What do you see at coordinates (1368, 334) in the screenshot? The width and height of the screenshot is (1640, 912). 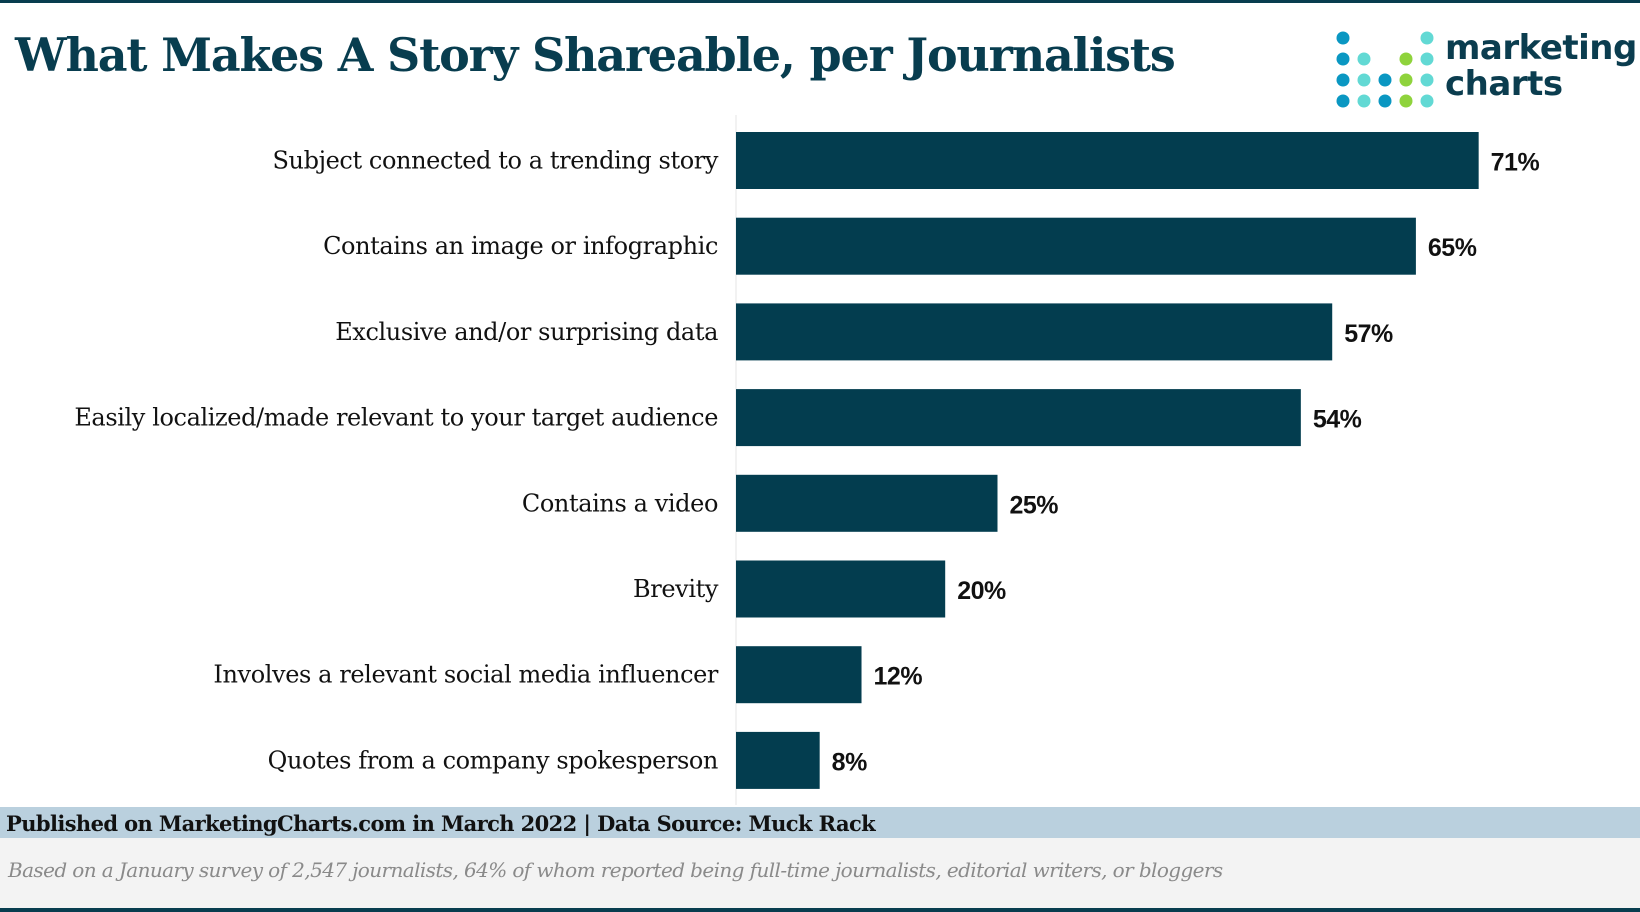 I see `data-label: 57%` at bounding box center [1368, 334].